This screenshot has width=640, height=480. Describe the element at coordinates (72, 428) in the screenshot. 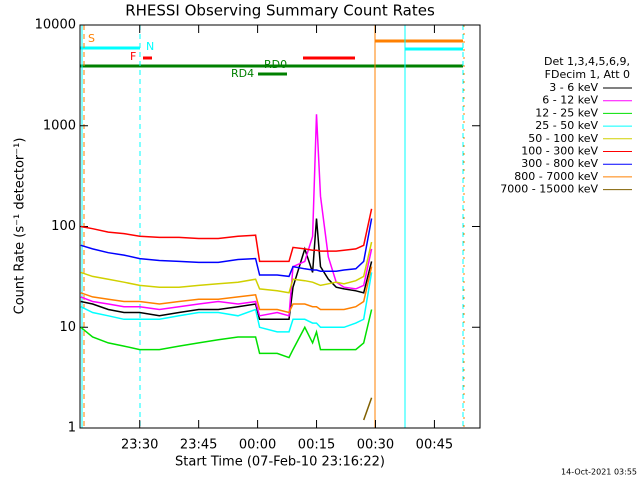

I see `y-tick-label: 1` at that location.